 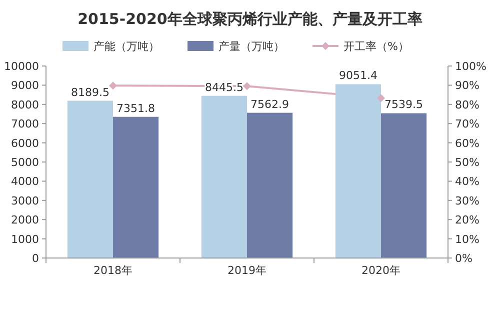 What do you see at coordinates (250, 19) in the screenshot?
I see `chart-title: 2015-2020年全球聚丙烯行业产能、产量及开工率` at bounding box center [250, 19].